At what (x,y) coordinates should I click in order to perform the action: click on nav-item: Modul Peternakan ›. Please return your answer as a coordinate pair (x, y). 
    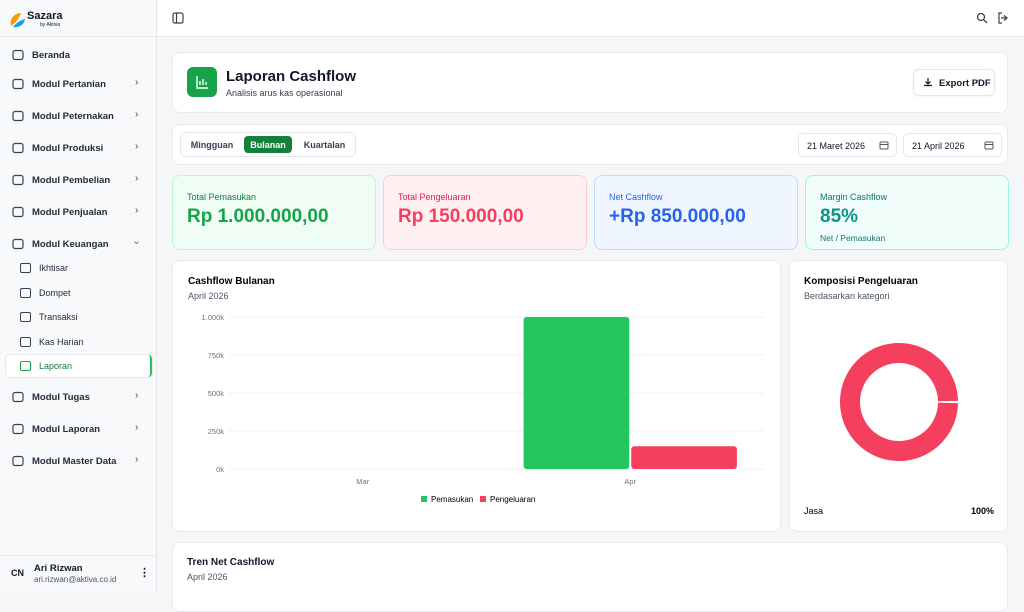
    Looking at the image, I should click on (78, 116).